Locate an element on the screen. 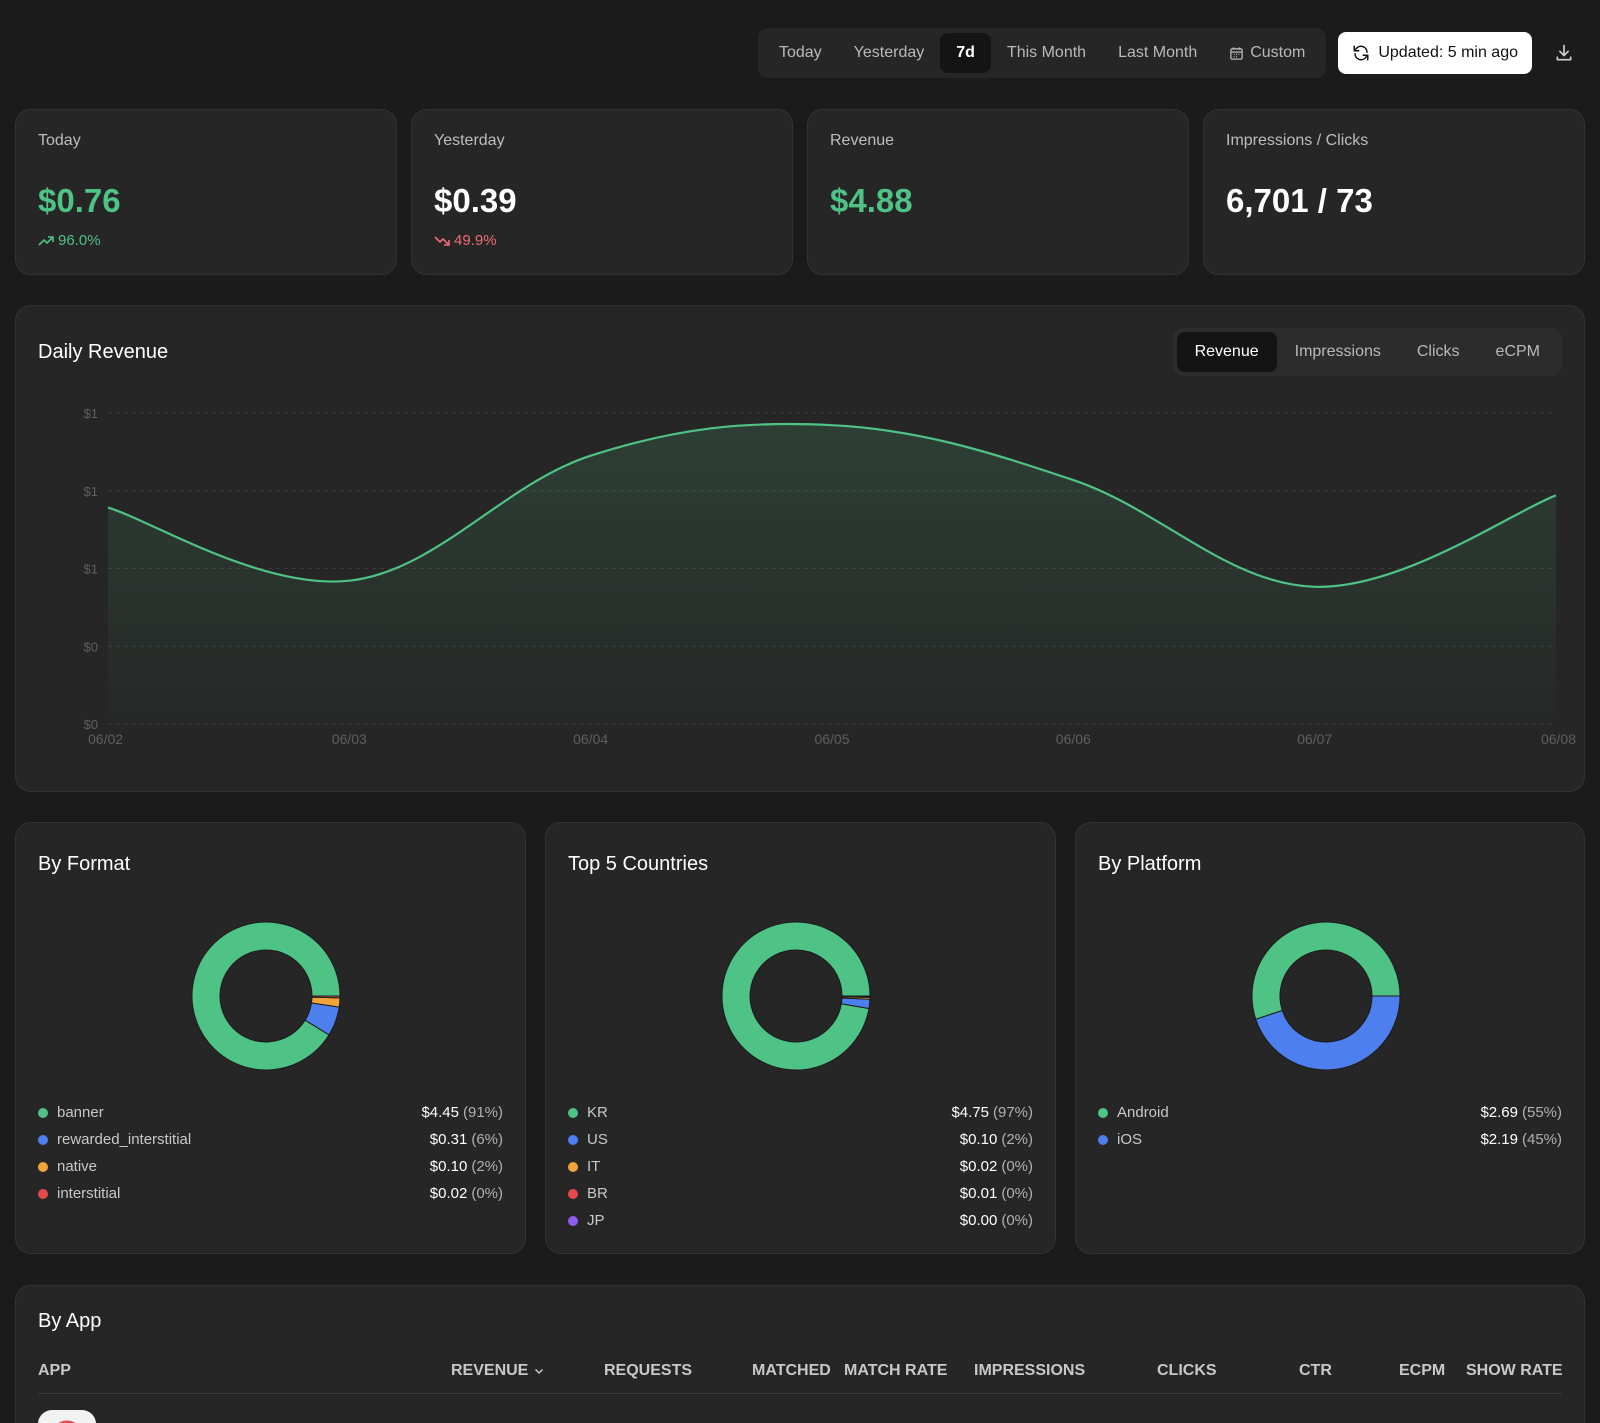  download-icon is located at coordinates (1564, 52).